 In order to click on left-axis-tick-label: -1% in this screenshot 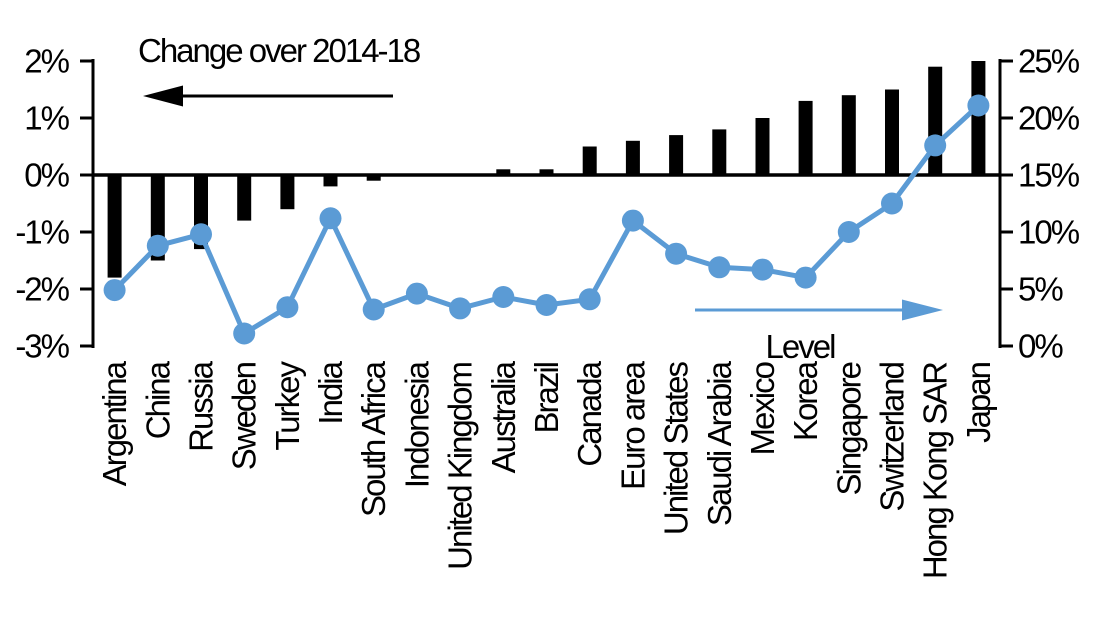, I will do `click(42, 232)`.